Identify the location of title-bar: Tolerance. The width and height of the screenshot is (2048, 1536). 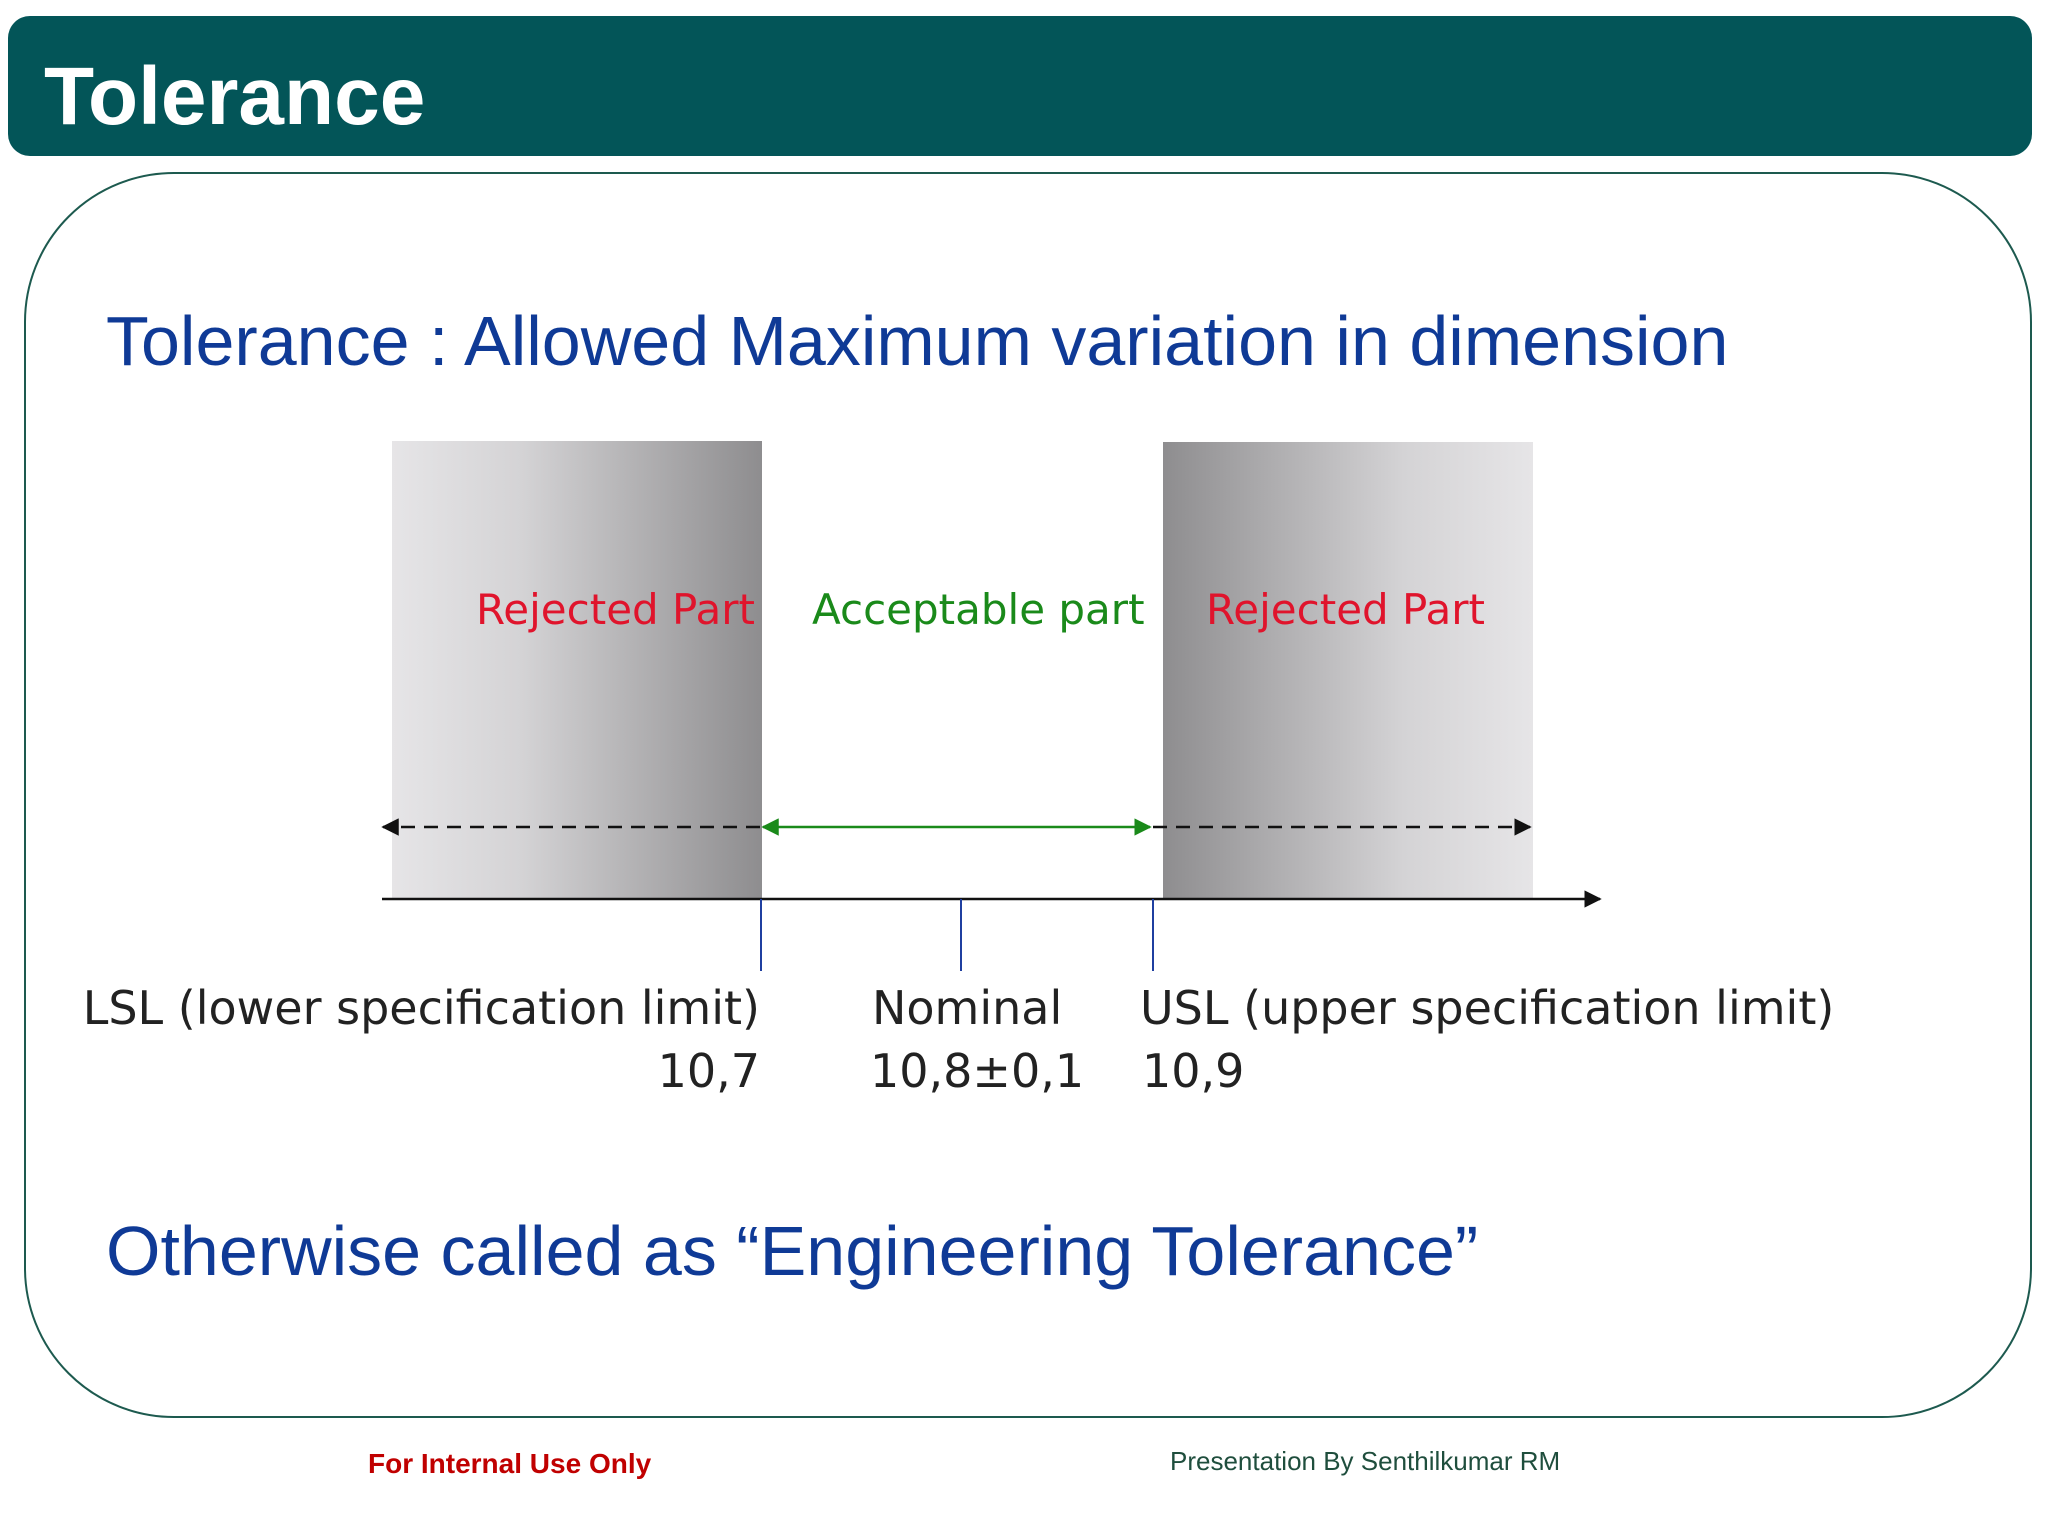
(1020, 86).